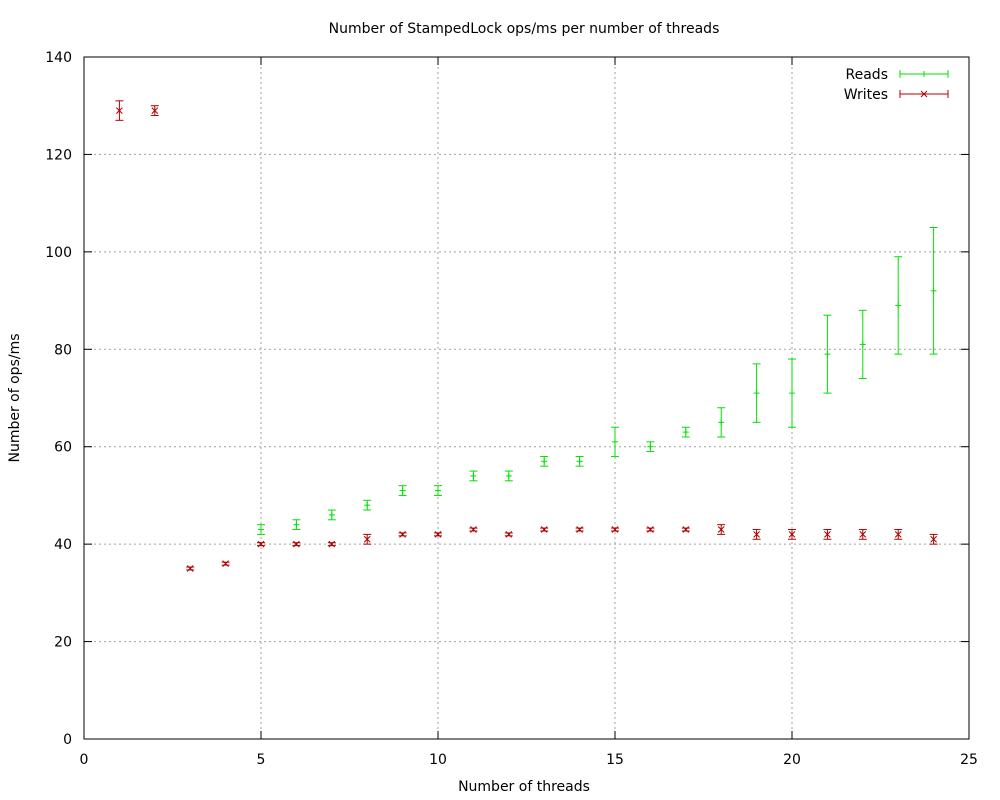 This screenshot has height=800, width=1000. I want to click on y-tick-label: 80, so click(63, 350).